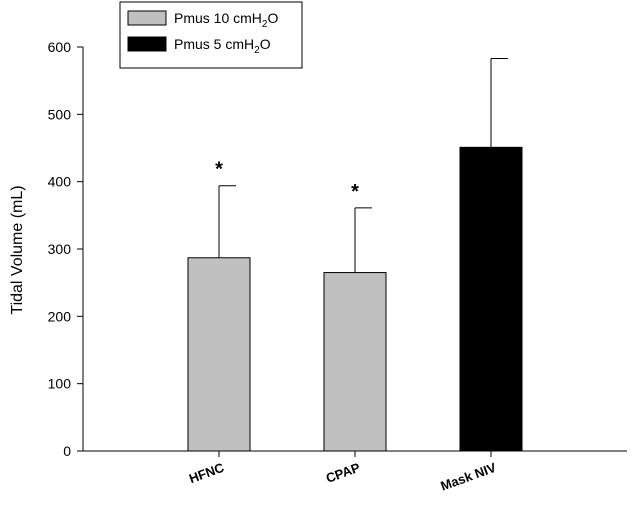  What do you see at coordinates (60, 249) in the screenshot?
I see `y-tick-label: 300` at bounding box center [60, 249].